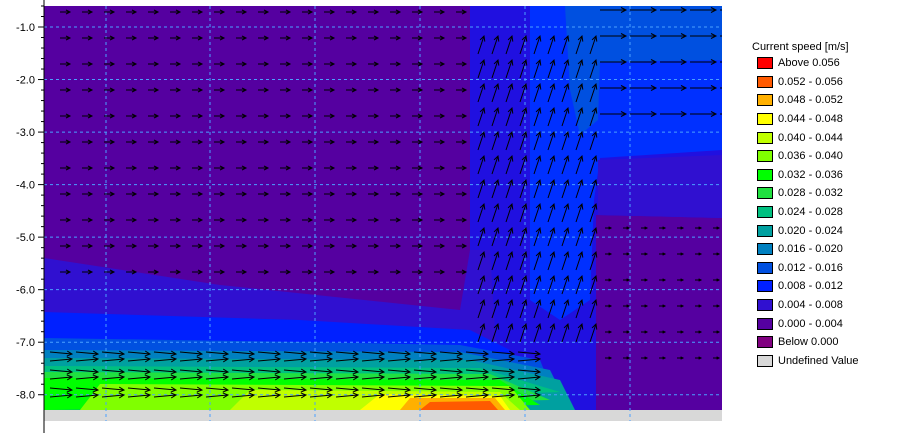  What do you see at coordinates (809, 63) in the screenshot?
I see `legend-label: Above 0.056` at bounding box center [809, 63].